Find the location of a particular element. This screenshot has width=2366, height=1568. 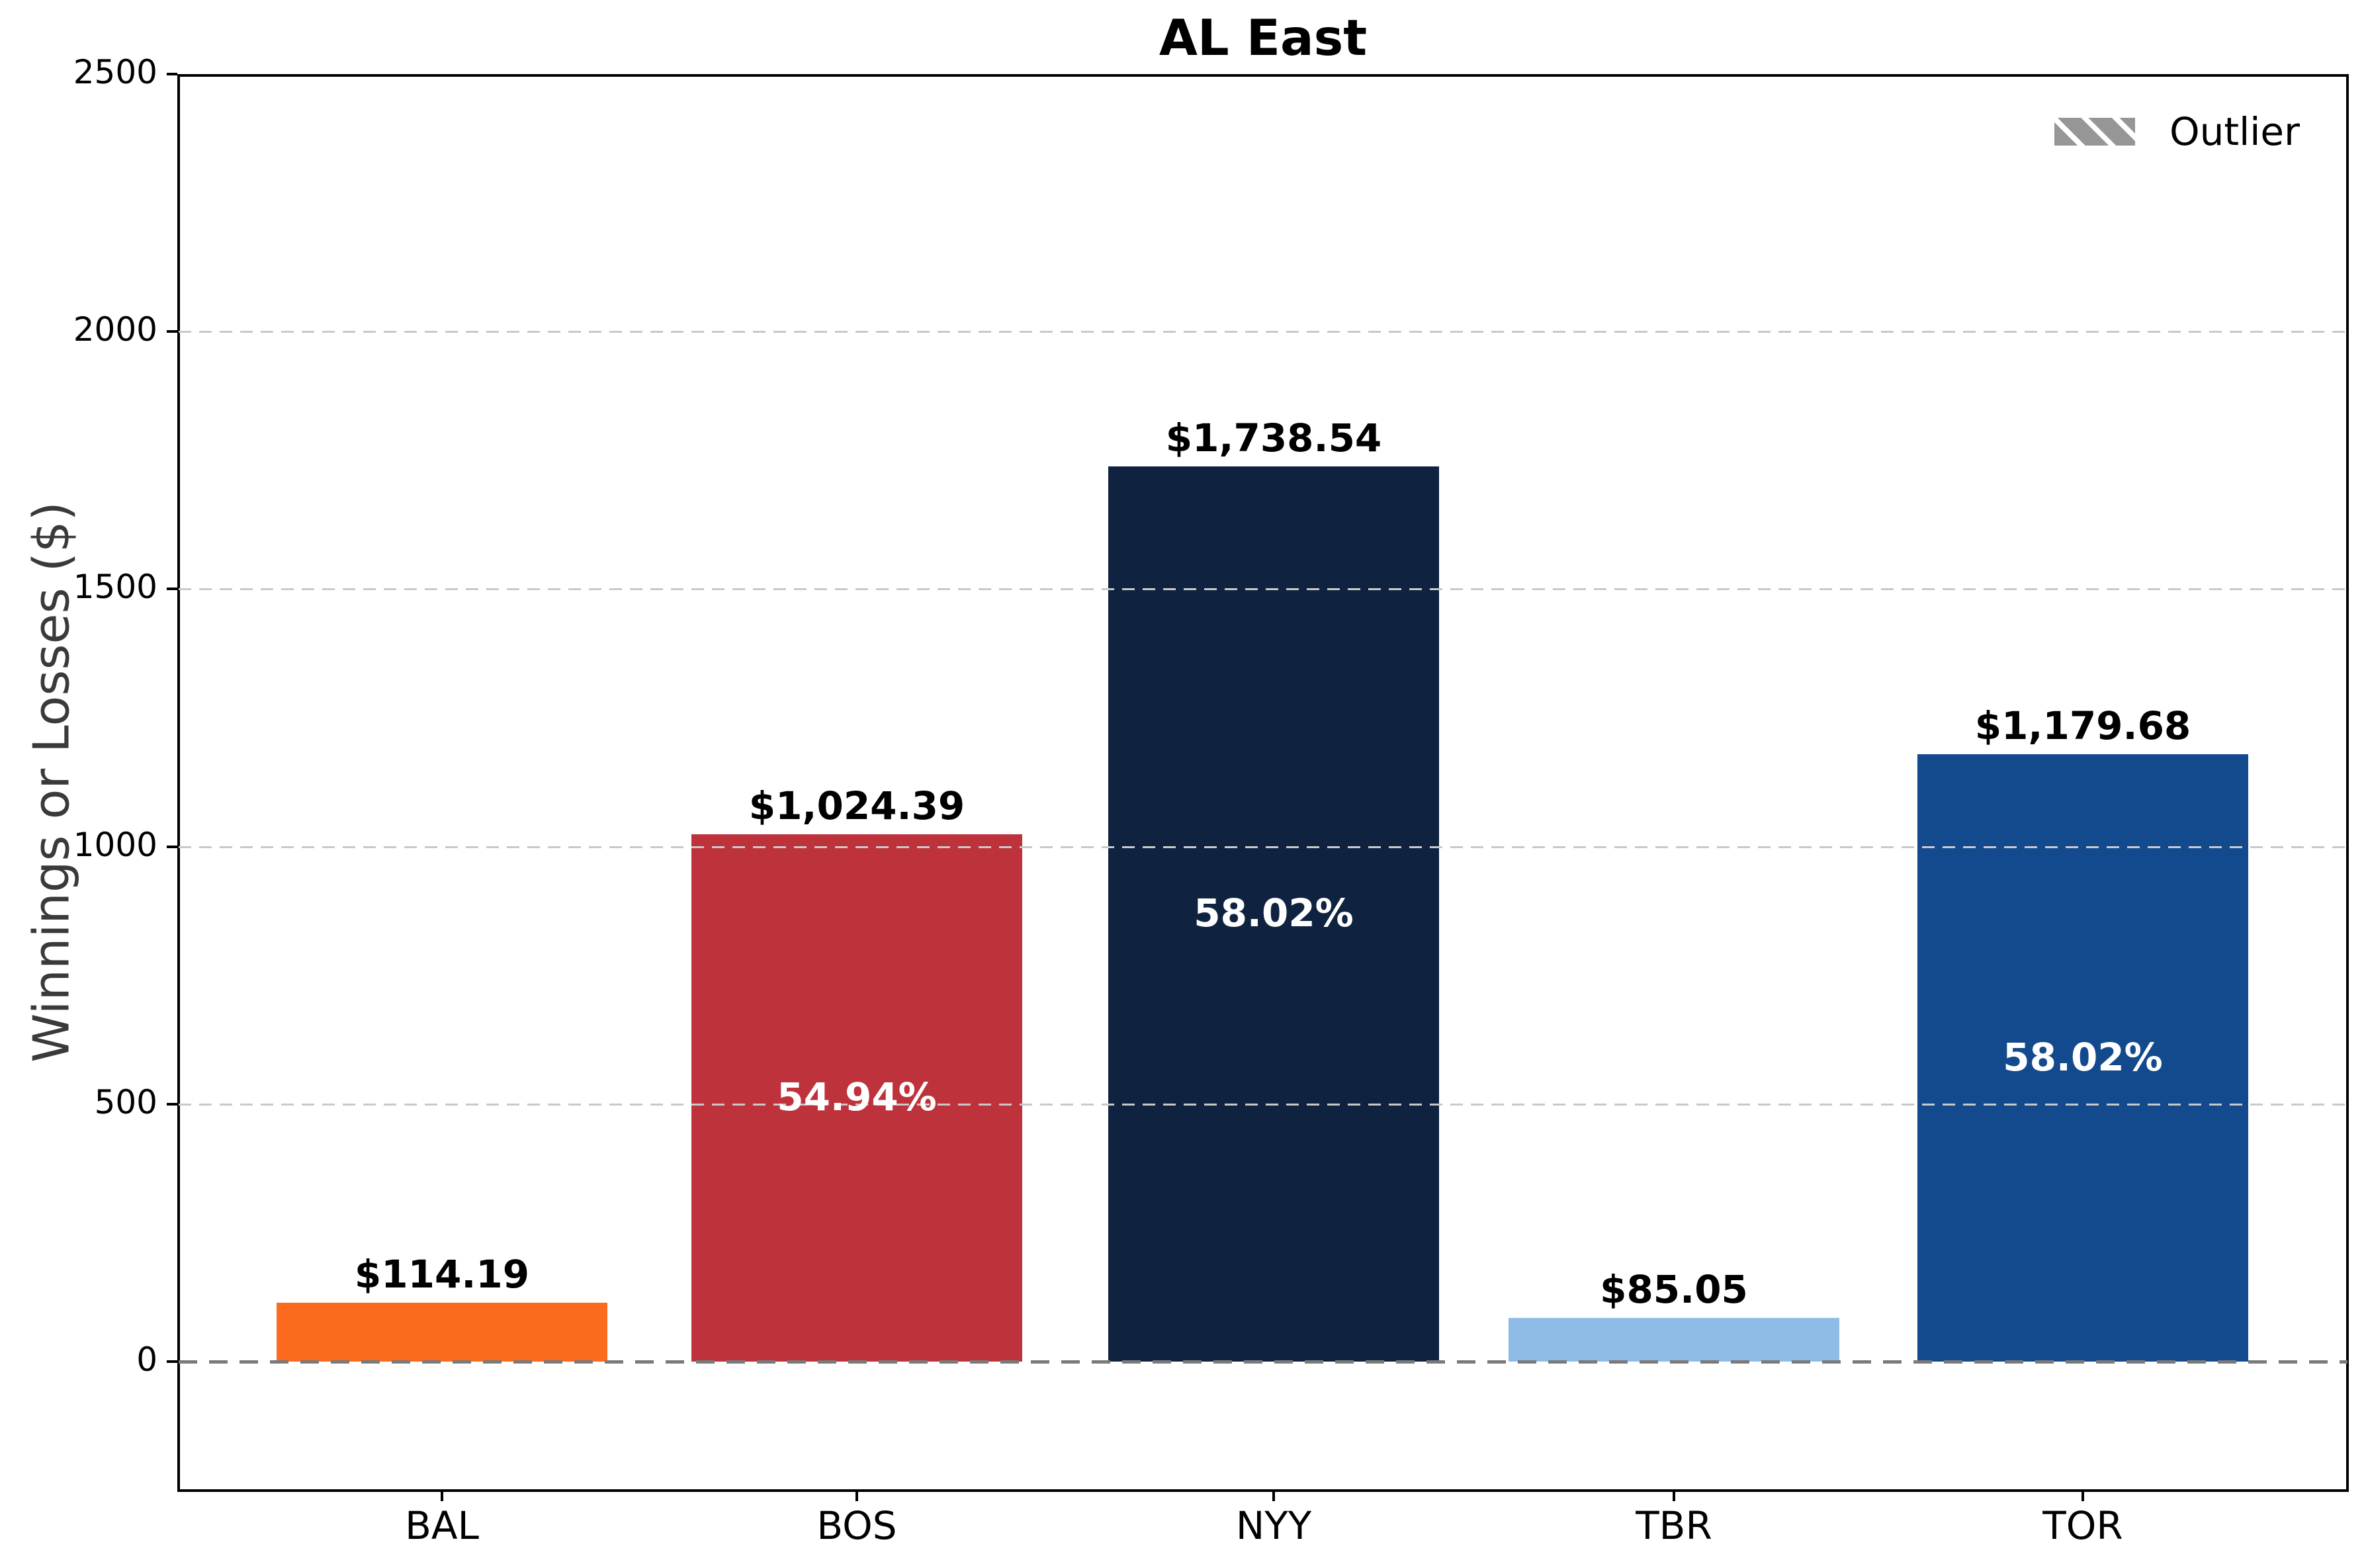

x-tick-label-NYY: NYY is located at coordinates (1273, 1526).